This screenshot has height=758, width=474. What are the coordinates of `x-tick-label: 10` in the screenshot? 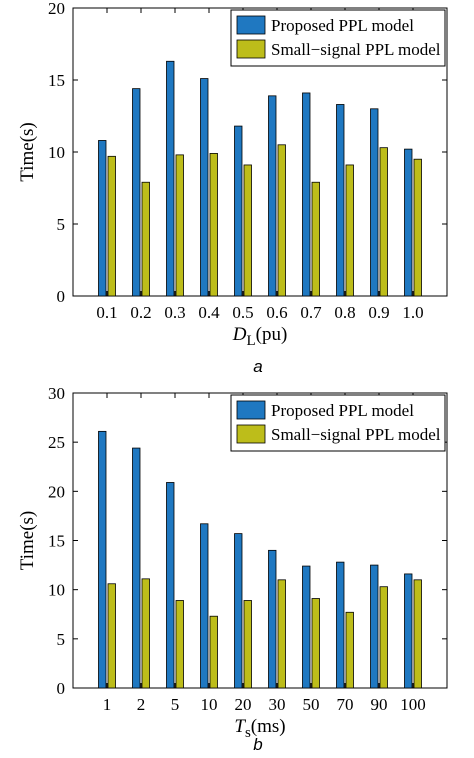 It's located at (209, 704).